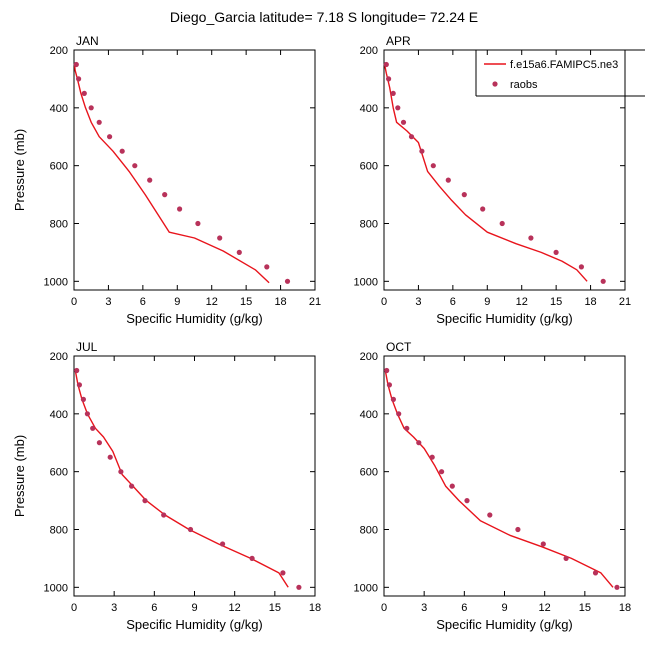  Describe the element at coordinates (564, 65) in the screenshot. I see `legend-model-label: f.e15a6.FAMIPC5.ne3` at that location.